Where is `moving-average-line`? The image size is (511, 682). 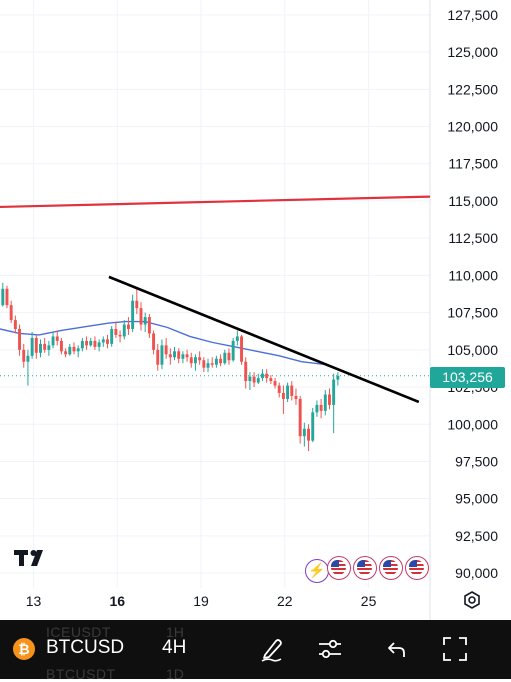
moving-average-line is located at coordinates (163, 343).